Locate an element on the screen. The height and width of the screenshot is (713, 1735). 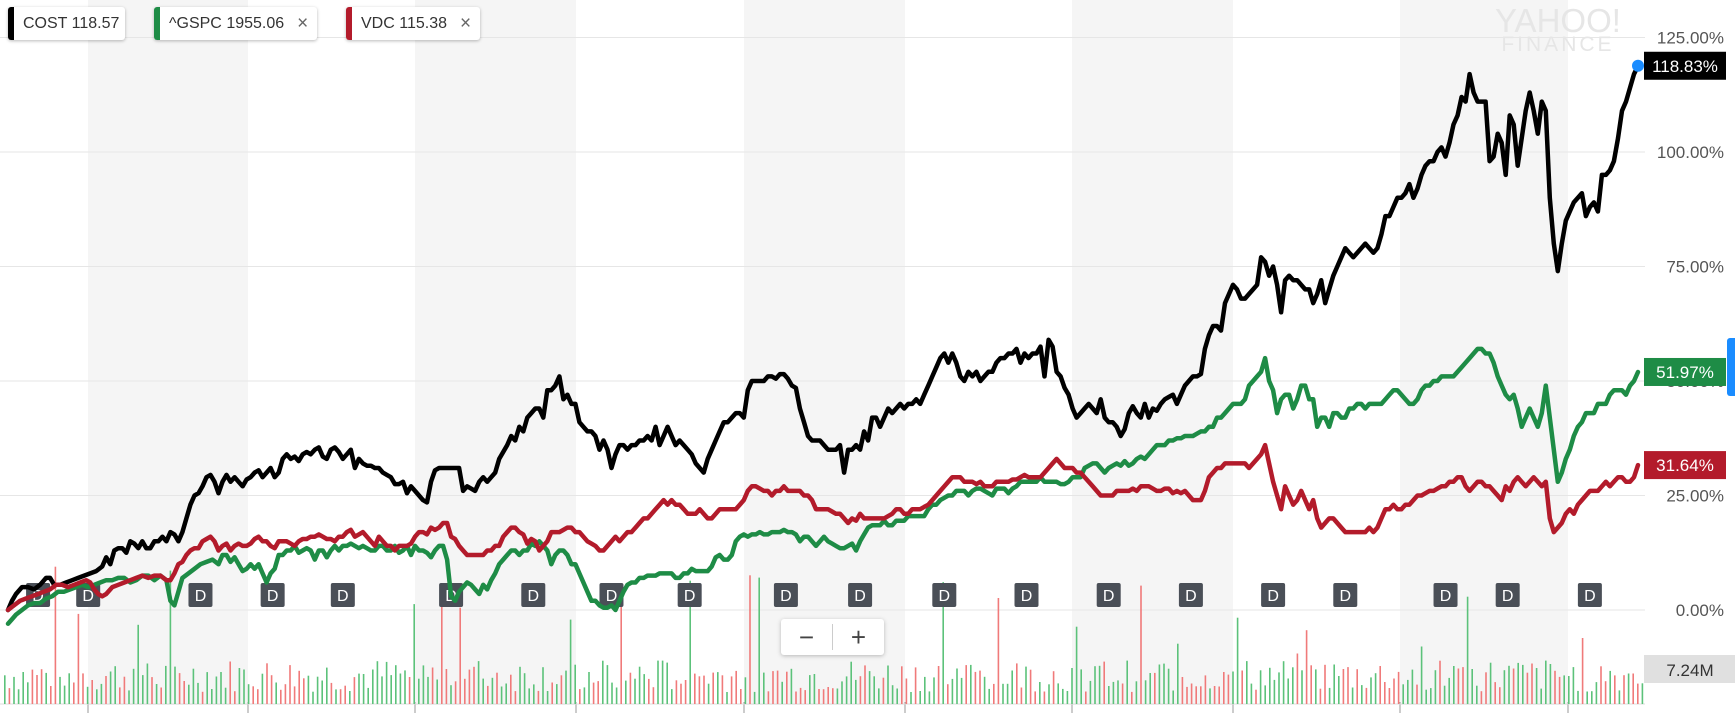
zoom-control: − + is located at coordinates (832, 637).